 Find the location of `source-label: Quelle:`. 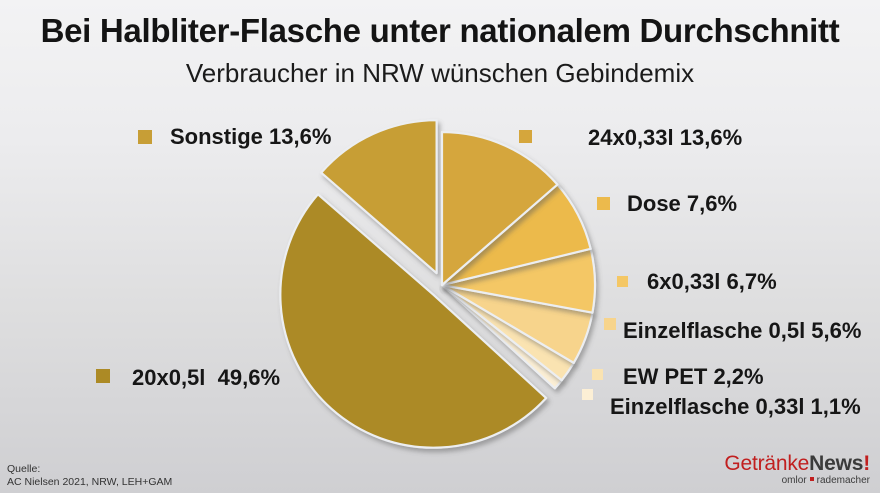

source-label: Quelle: is located at coordinates (24, 469).